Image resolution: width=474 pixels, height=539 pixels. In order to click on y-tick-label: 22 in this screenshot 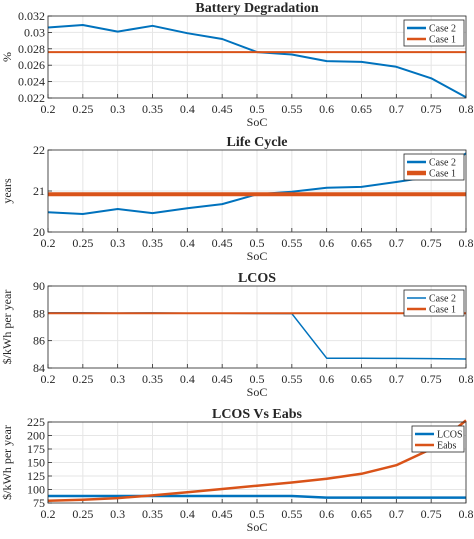, I will do `click(39, 150)`.